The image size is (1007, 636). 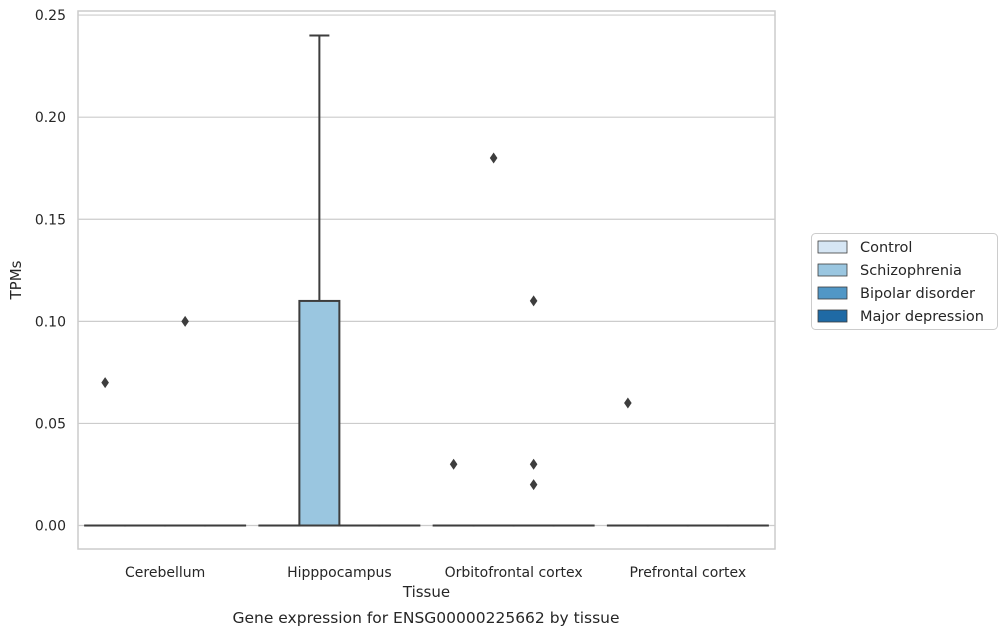 I want to click on y-axis-label: TPMs, so click(x=16, y=280).